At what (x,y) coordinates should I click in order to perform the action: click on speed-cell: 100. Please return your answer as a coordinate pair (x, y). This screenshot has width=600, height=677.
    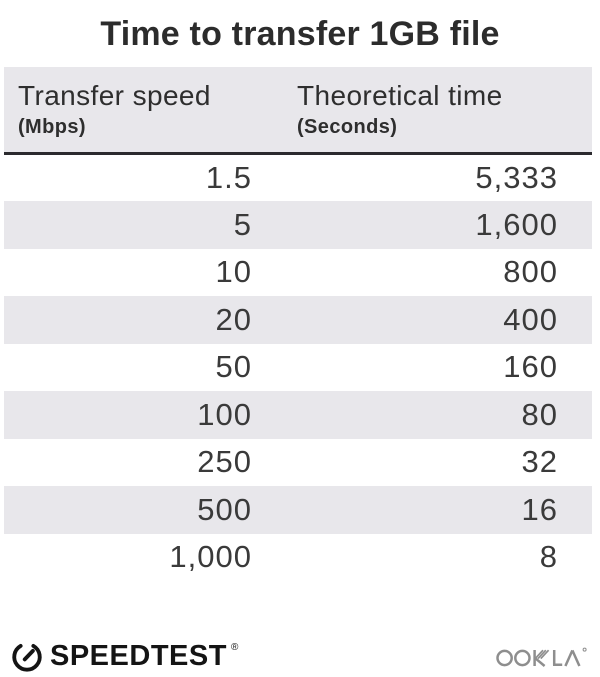
    Looking at the image, I should click on (224, 414).